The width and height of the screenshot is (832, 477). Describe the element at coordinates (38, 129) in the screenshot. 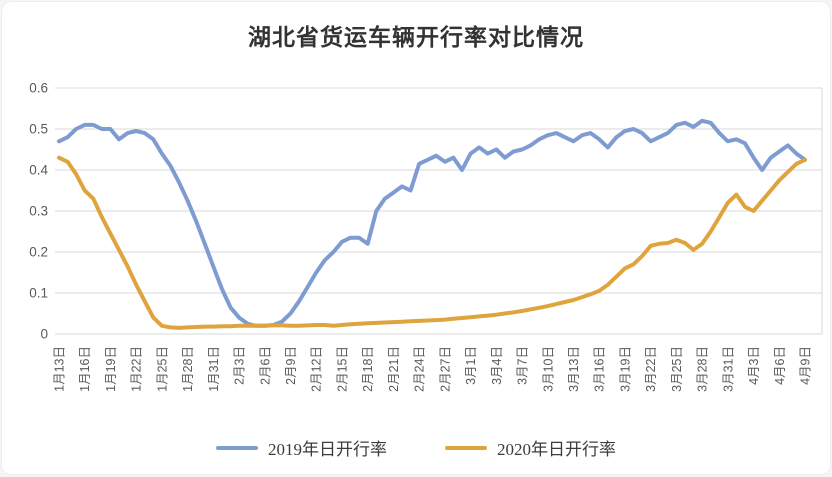

I see `y-axis-label: 0.5` at that location.